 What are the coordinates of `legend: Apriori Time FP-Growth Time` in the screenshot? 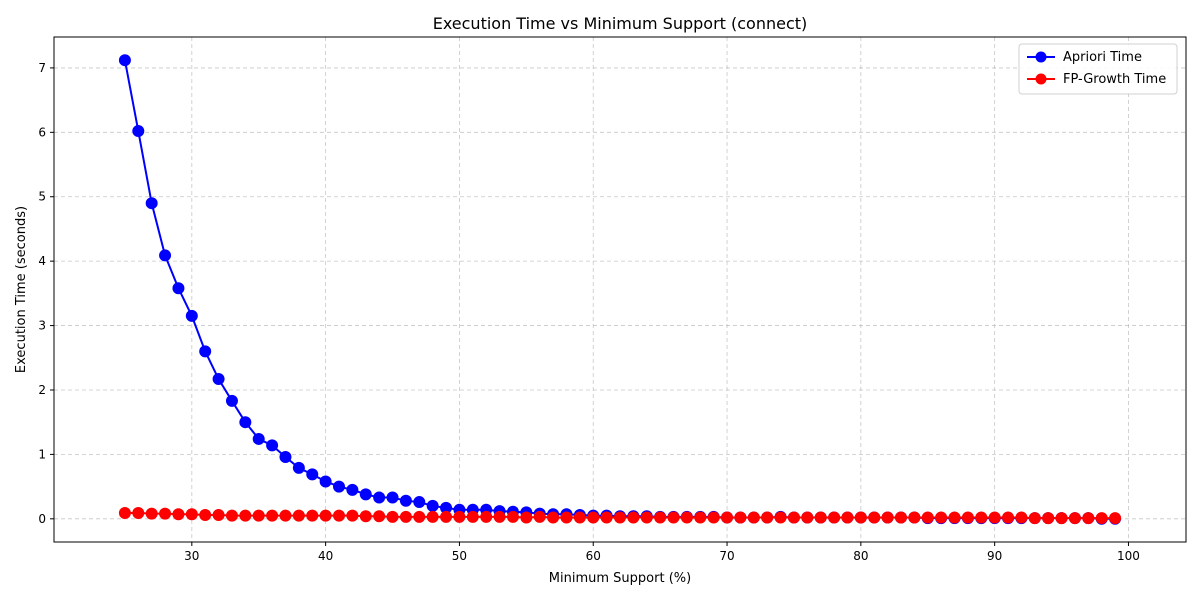 It's located at (1098, 69).